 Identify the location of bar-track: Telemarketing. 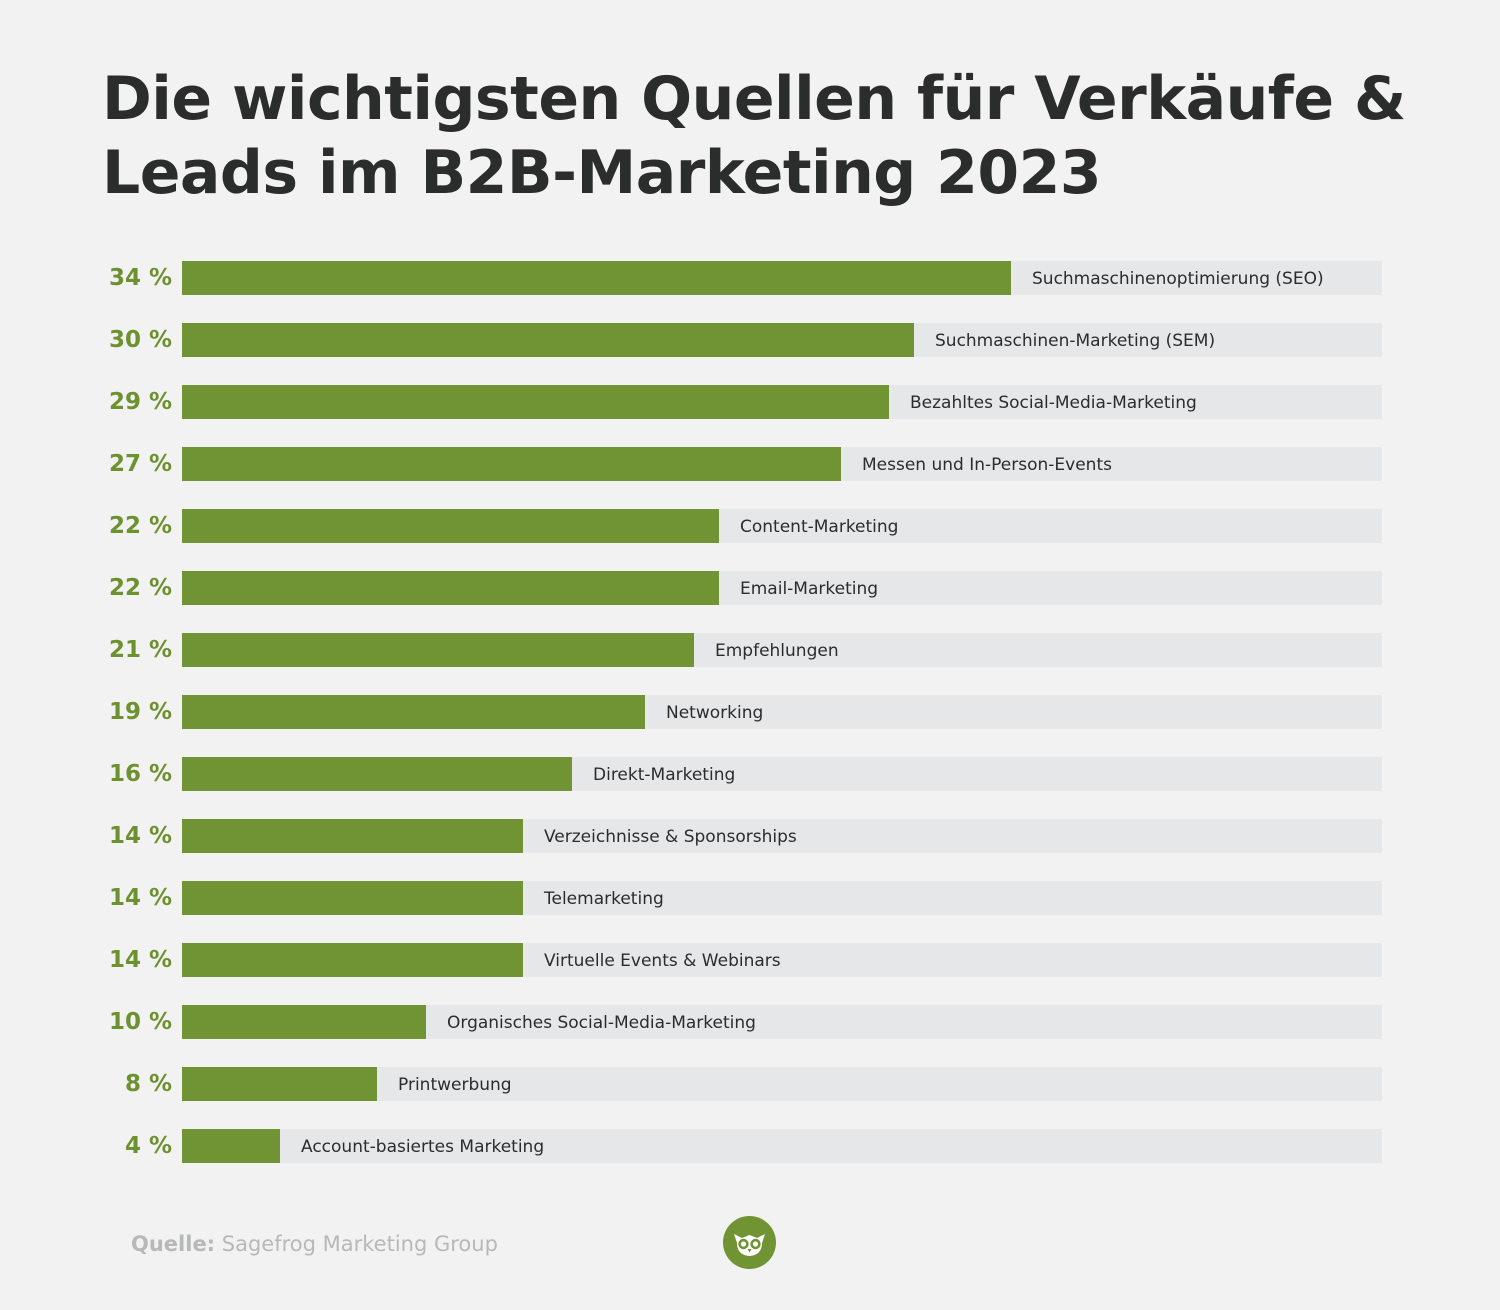
(782, 898).